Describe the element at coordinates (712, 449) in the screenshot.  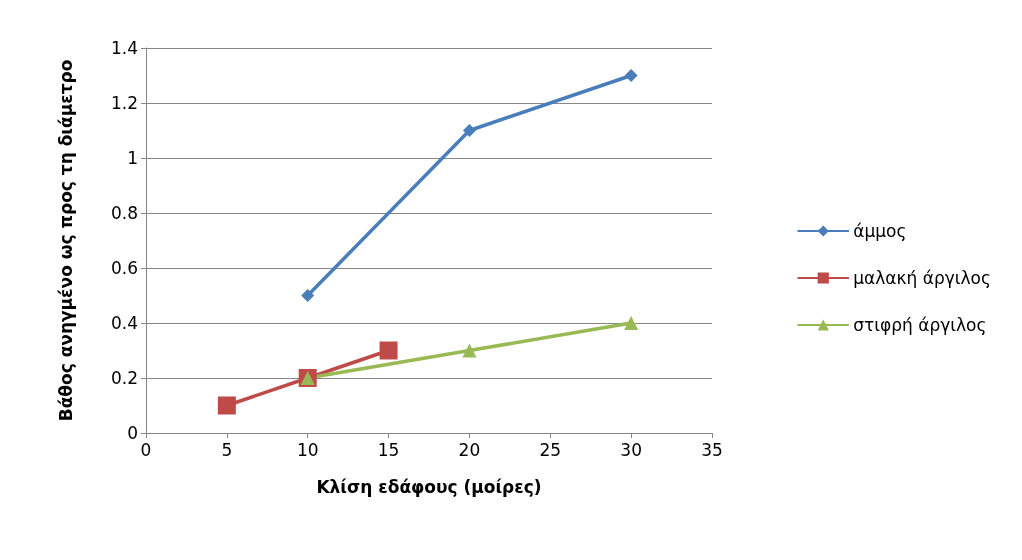
I see `x-tick-label: 35` at that location.